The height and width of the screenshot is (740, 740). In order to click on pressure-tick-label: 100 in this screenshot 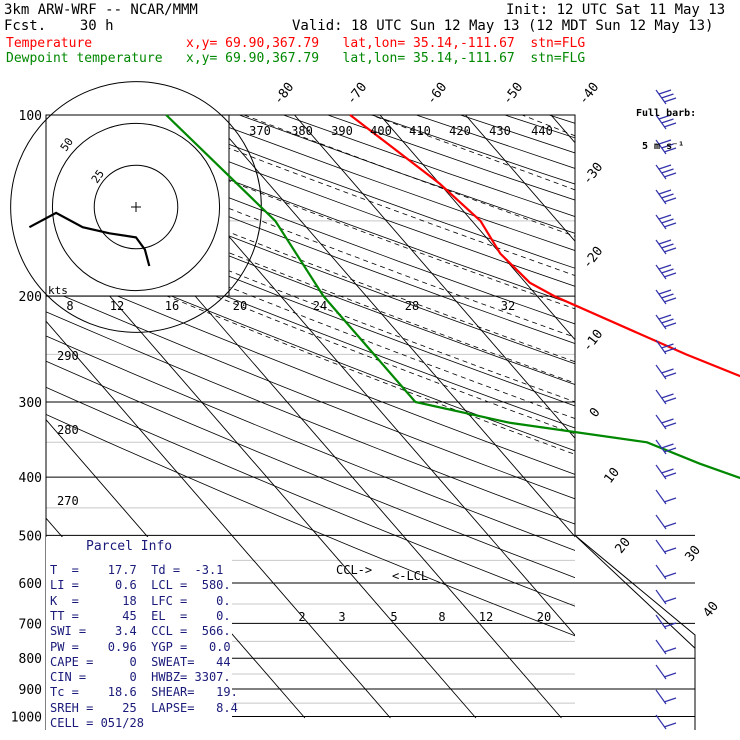, I will do `click(30, 116)`.